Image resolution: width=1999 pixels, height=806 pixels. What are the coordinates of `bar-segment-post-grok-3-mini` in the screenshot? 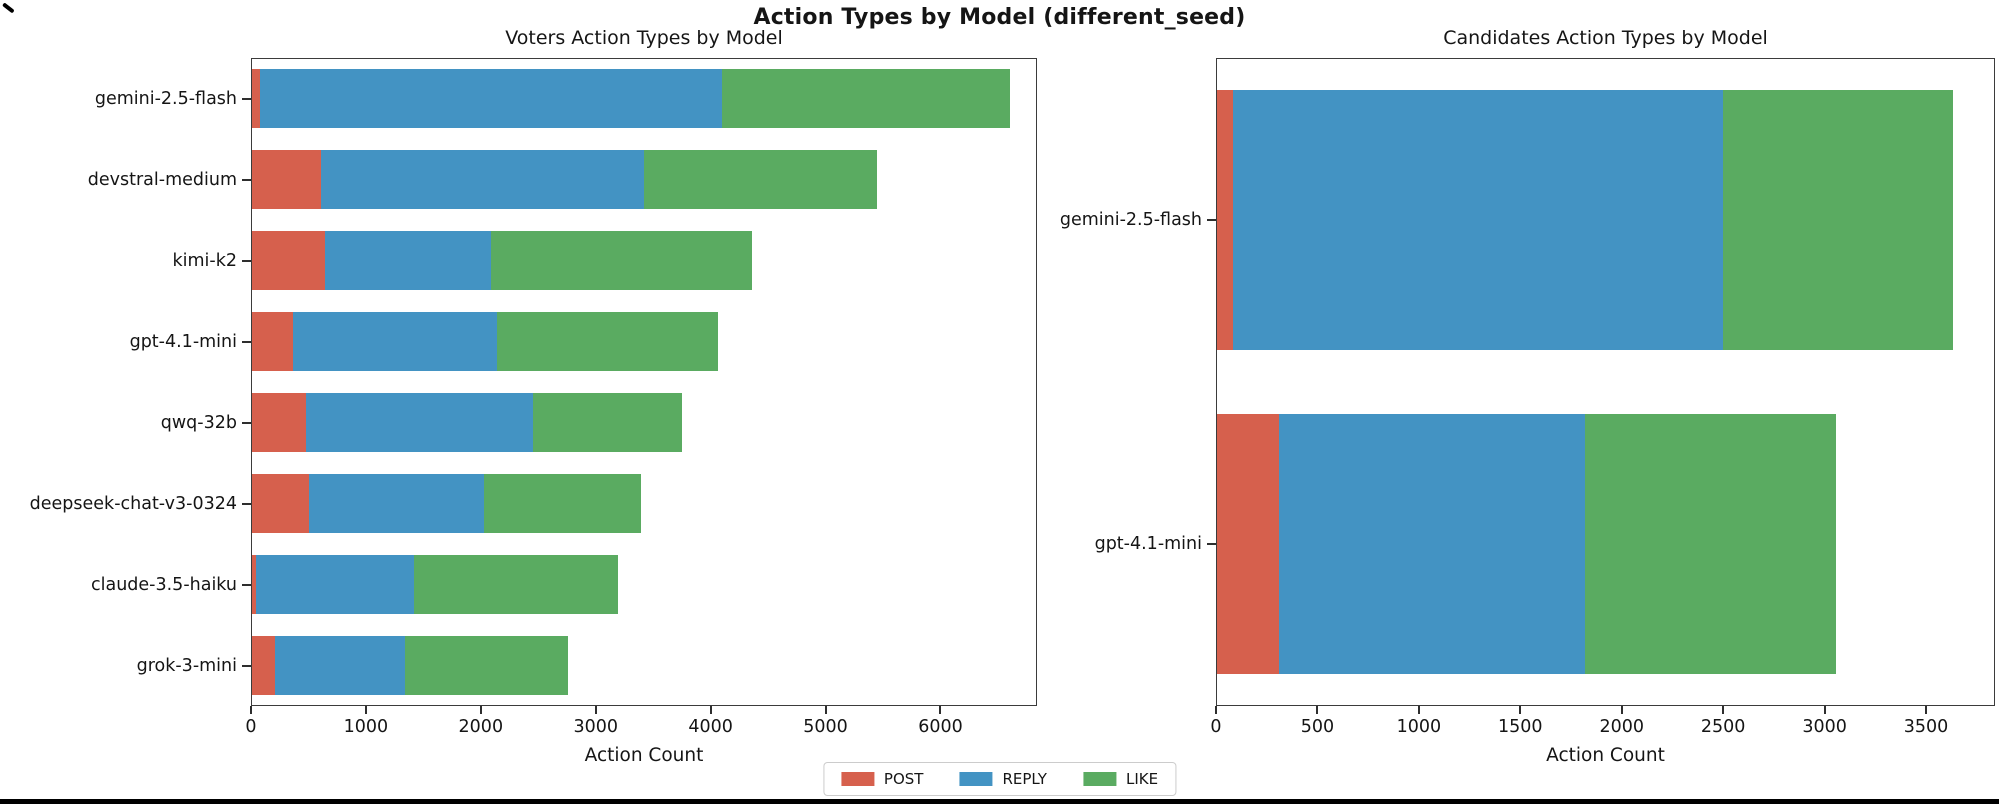 It's located at (263, 665).